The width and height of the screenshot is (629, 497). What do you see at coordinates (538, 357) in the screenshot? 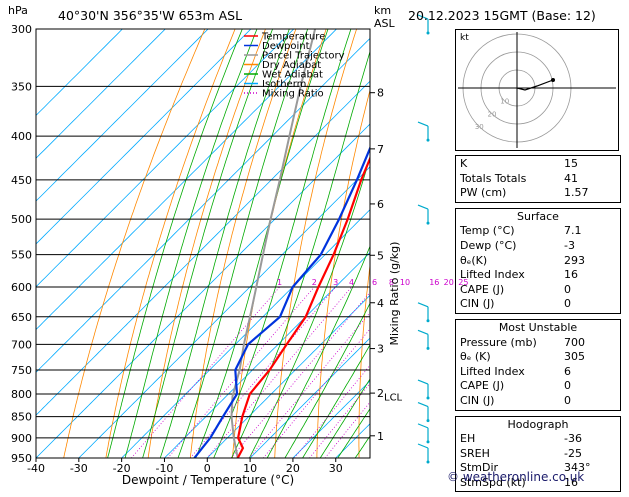
I see `most-unstable-row: θₑ (K)305` at bounding box center [538, 357].